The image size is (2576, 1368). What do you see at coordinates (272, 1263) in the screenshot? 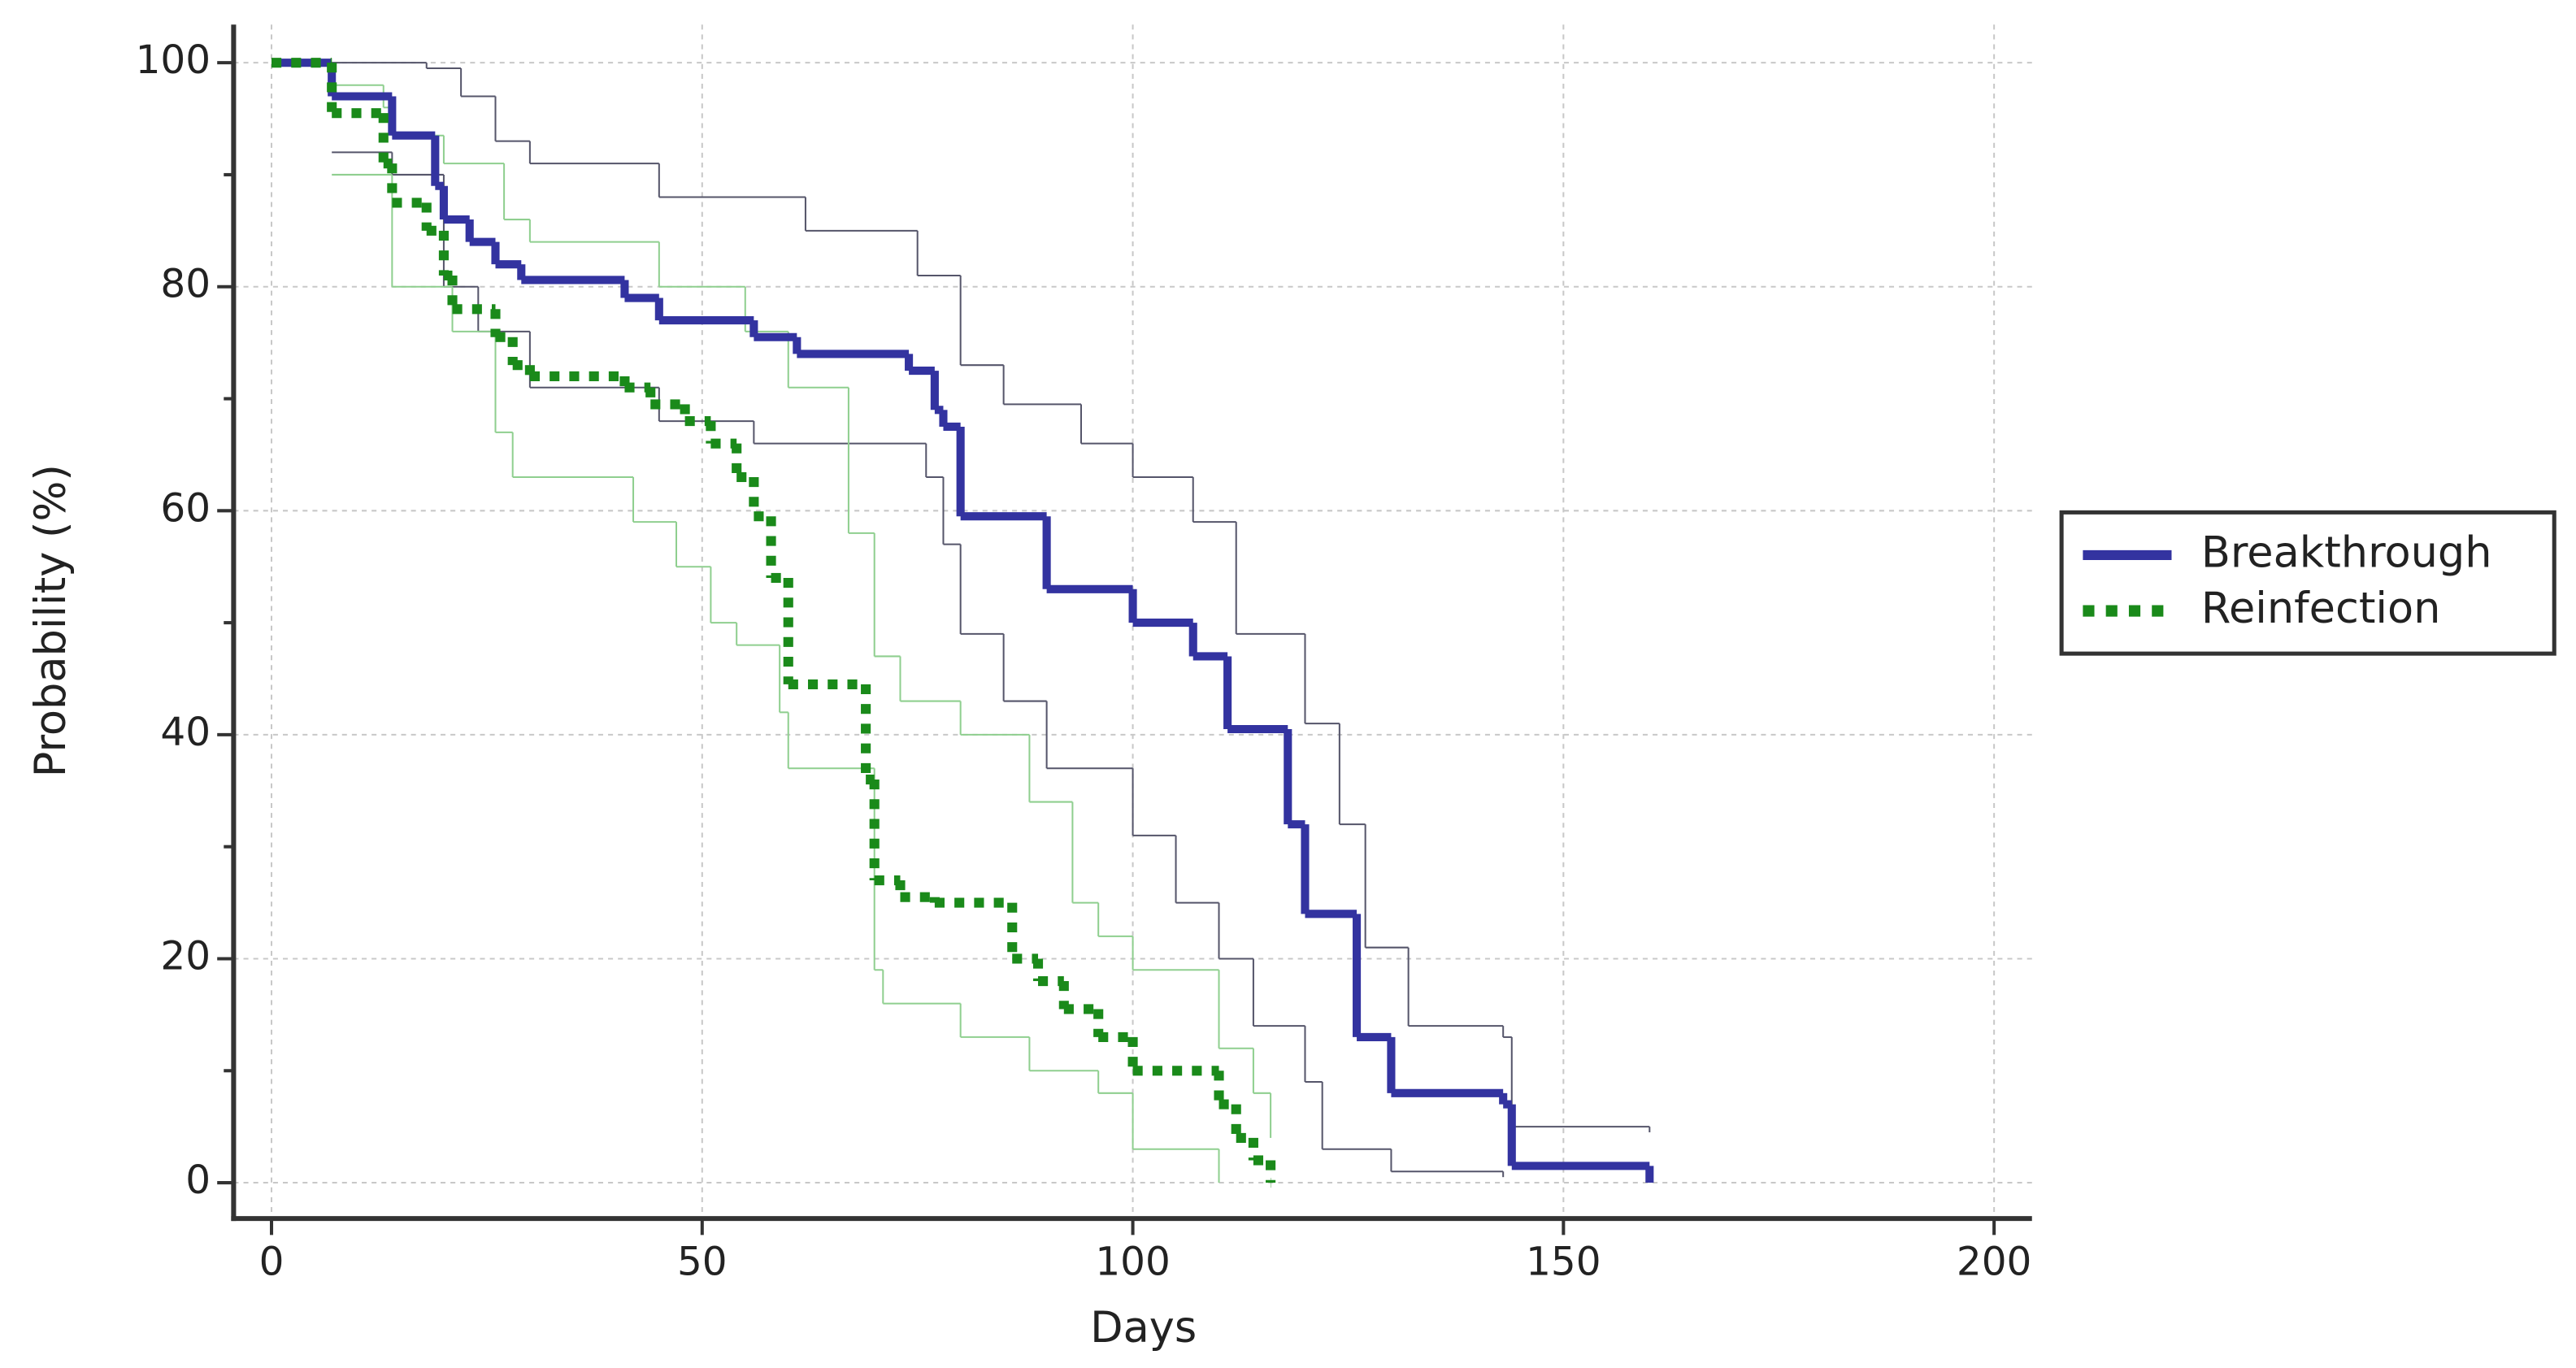
I see `x-tick-label: 0` at bounding box center [272, 1263].